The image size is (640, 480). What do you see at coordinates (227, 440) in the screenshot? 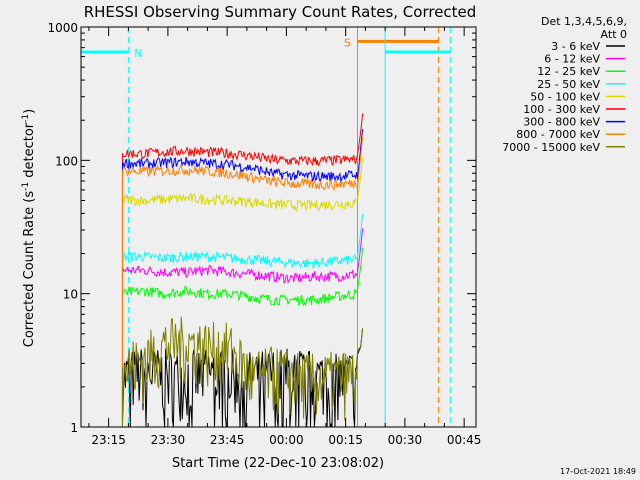
I see `x-tick-label: 23:45` at bounding box center [227, 440].